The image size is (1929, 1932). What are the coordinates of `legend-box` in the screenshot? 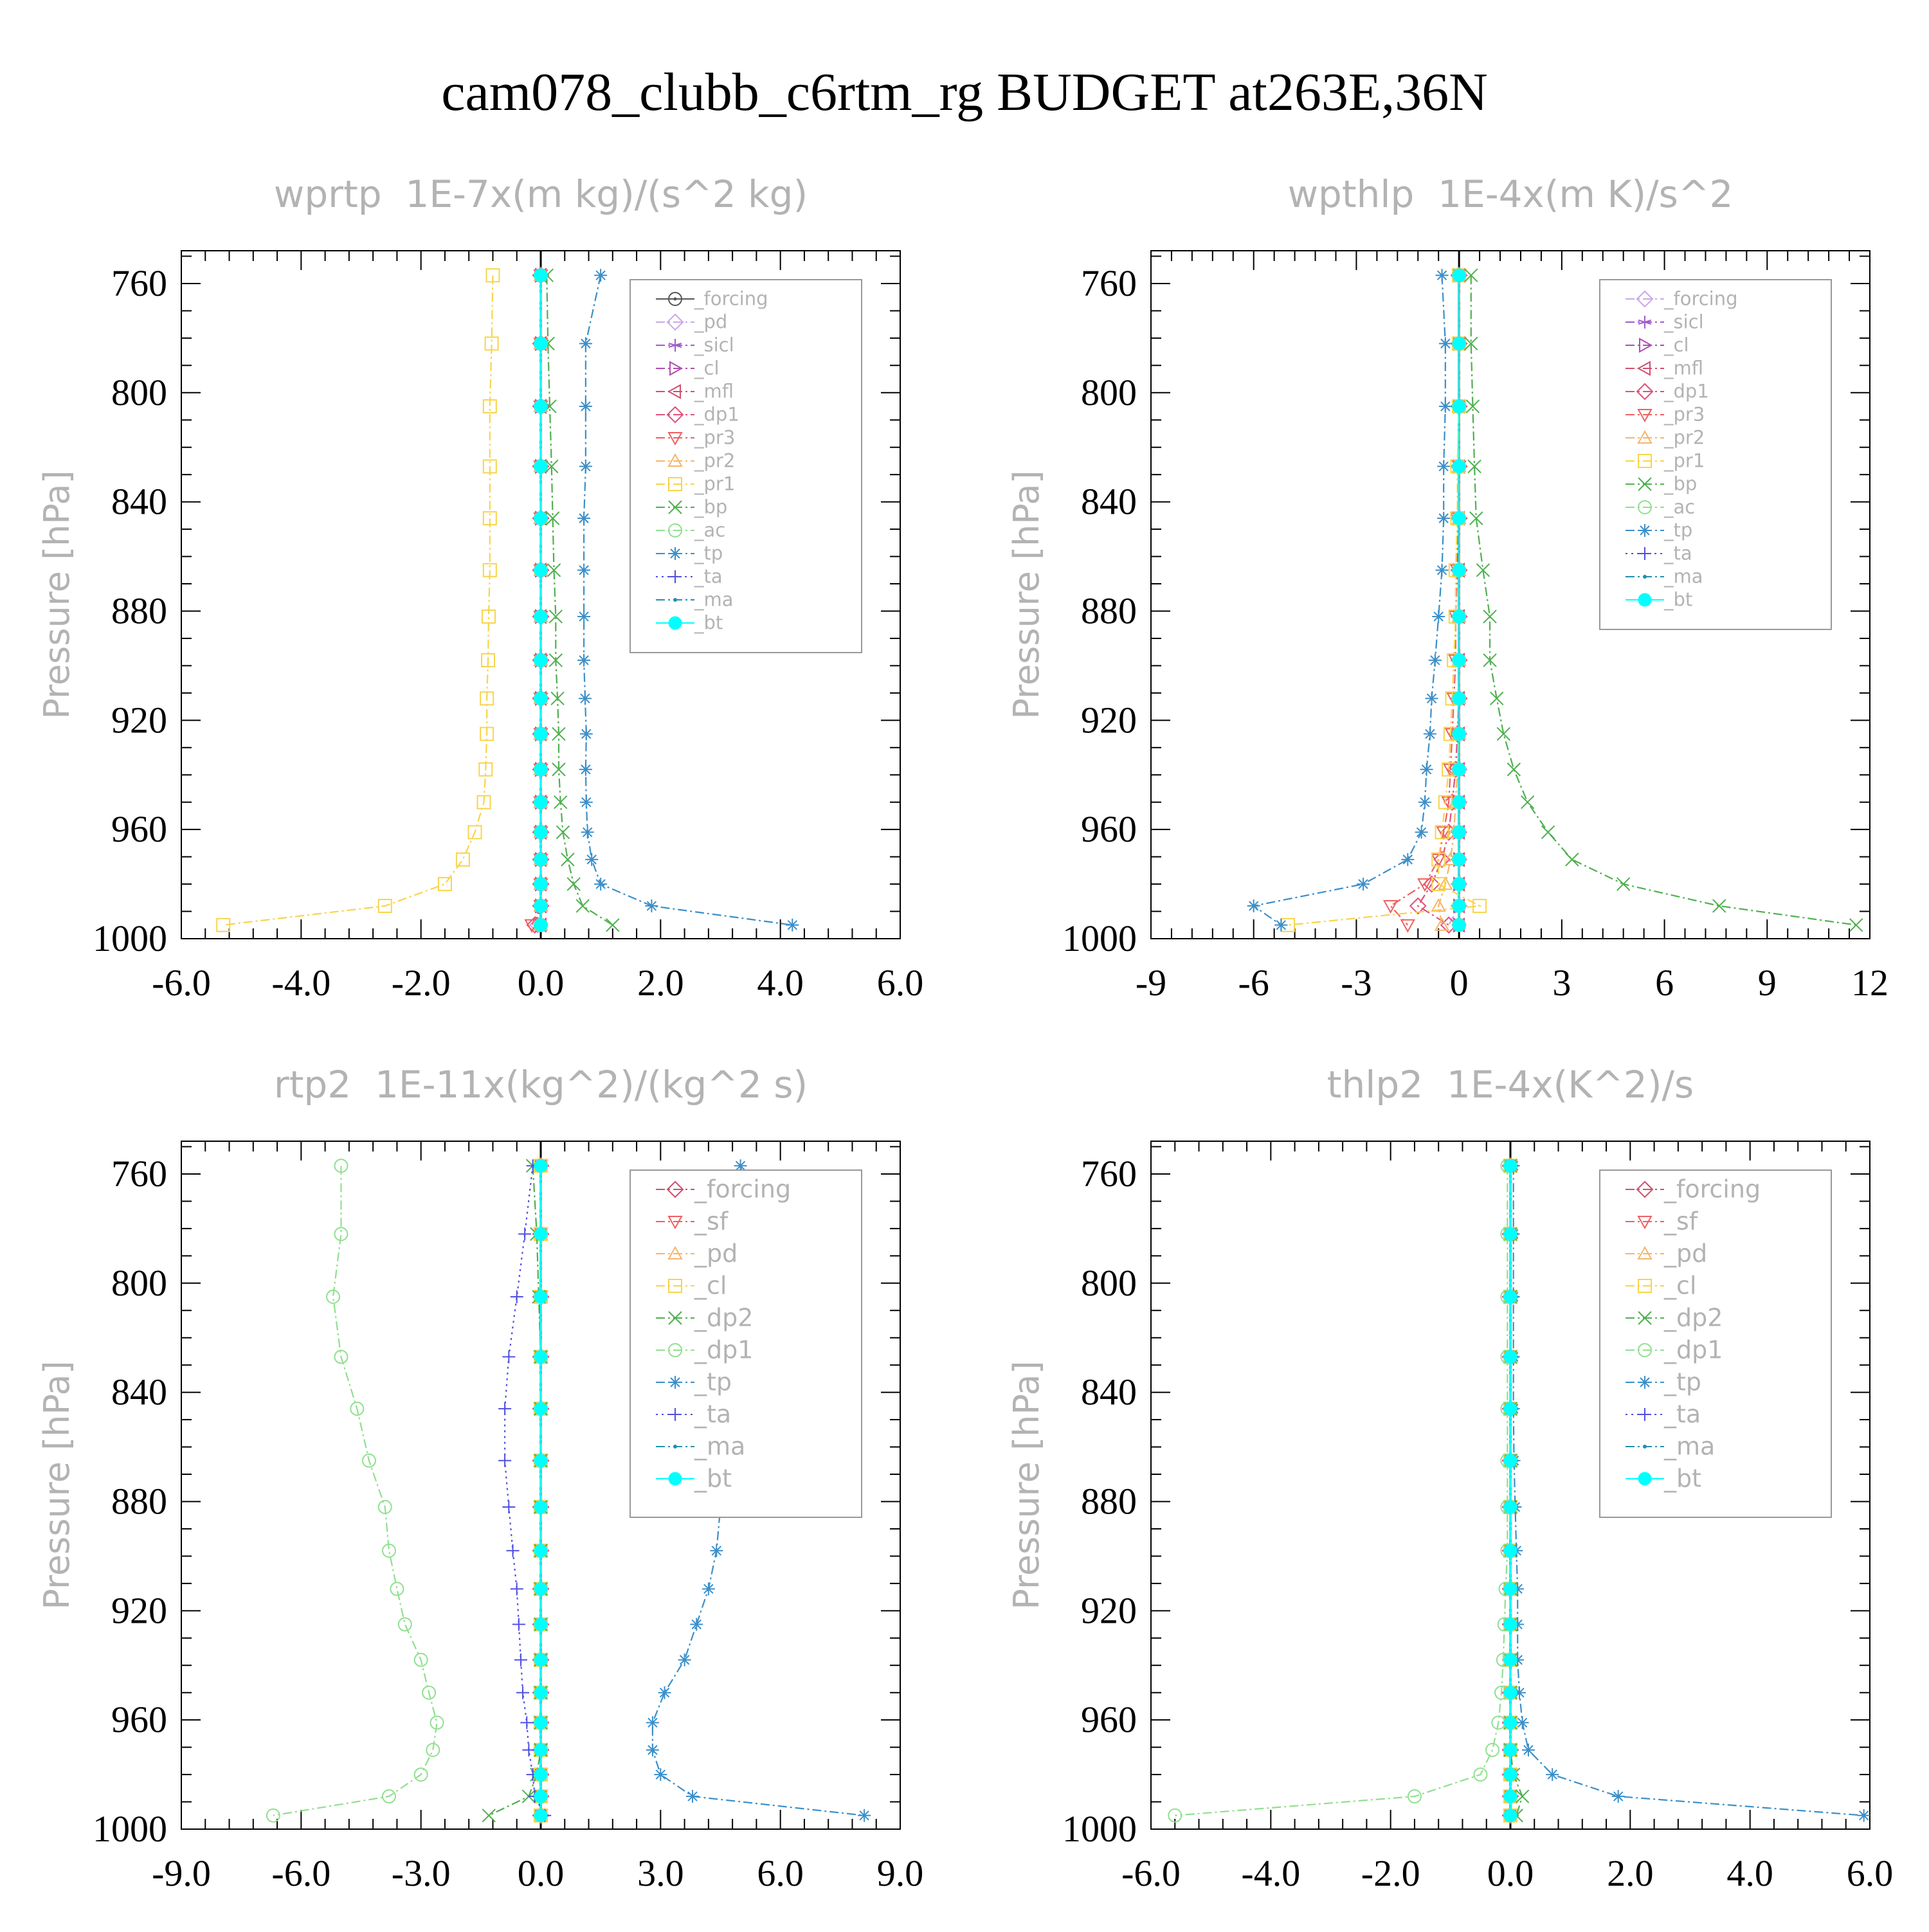 It's located at (745, 466).